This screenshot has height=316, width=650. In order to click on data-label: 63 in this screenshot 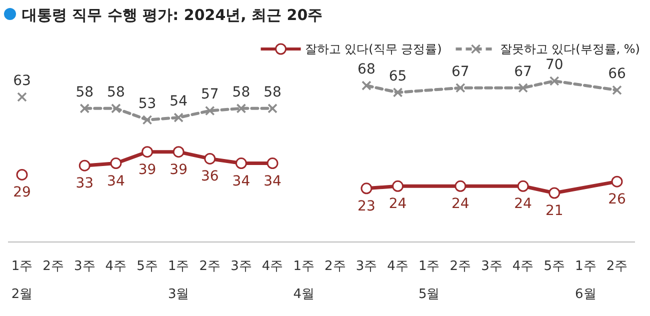, I will do `click(22, 81)`.